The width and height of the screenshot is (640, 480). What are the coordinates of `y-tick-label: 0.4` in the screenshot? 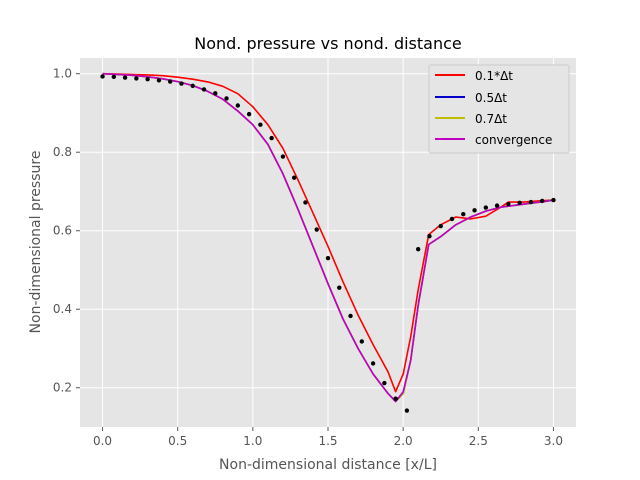 It's located at (62, 309).